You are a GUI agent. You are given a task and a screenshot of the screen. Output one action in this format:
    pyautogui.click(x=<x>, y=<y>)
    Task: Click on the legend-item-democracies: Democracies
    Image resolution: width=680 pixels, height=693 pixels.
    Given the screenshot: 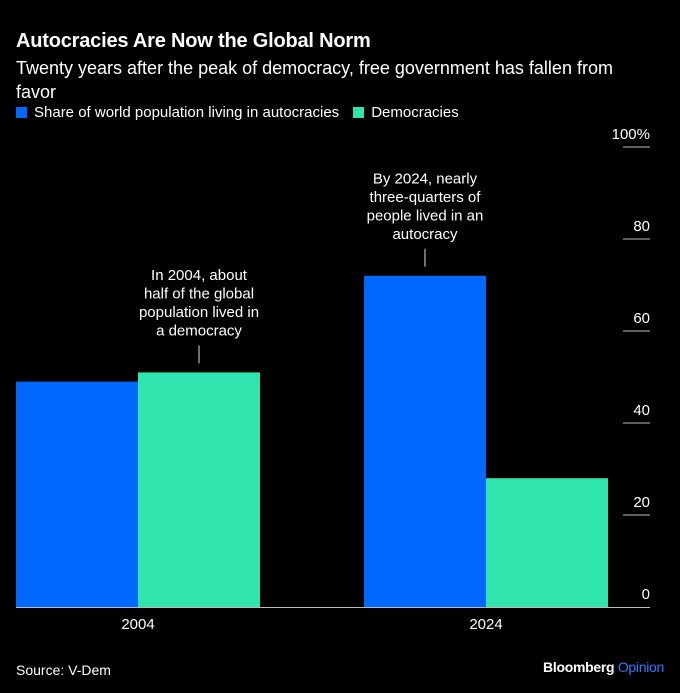 What is the action you would take?
    pyautogui.click(x=406, y=112)
    